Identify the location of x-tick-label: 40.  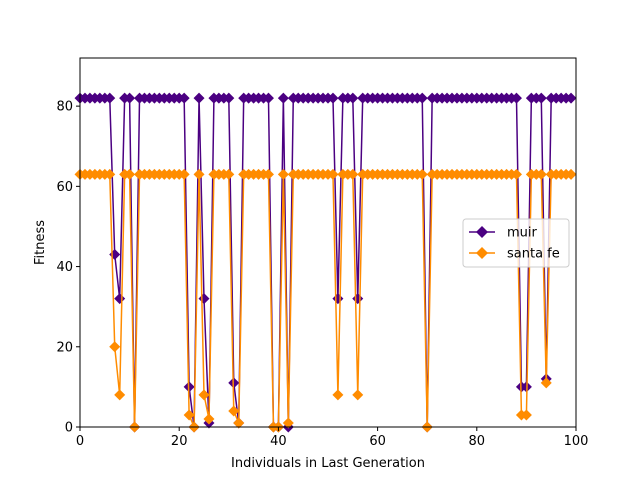
(278, 441).